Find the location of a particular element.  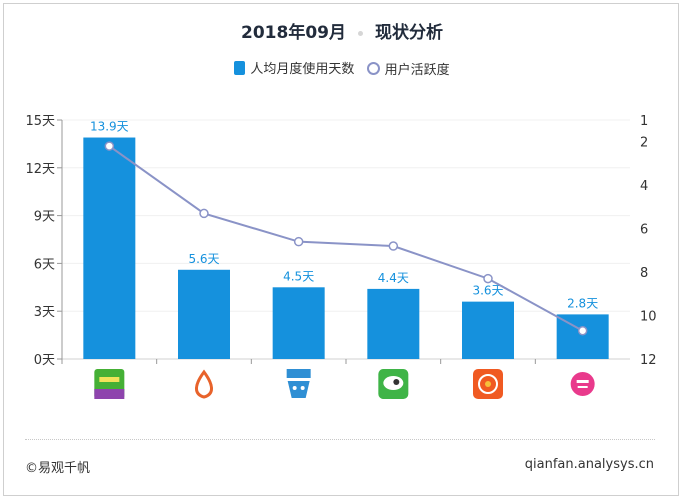

site-url: qianfan.analysys.cn is located at coordinates (589, 464).